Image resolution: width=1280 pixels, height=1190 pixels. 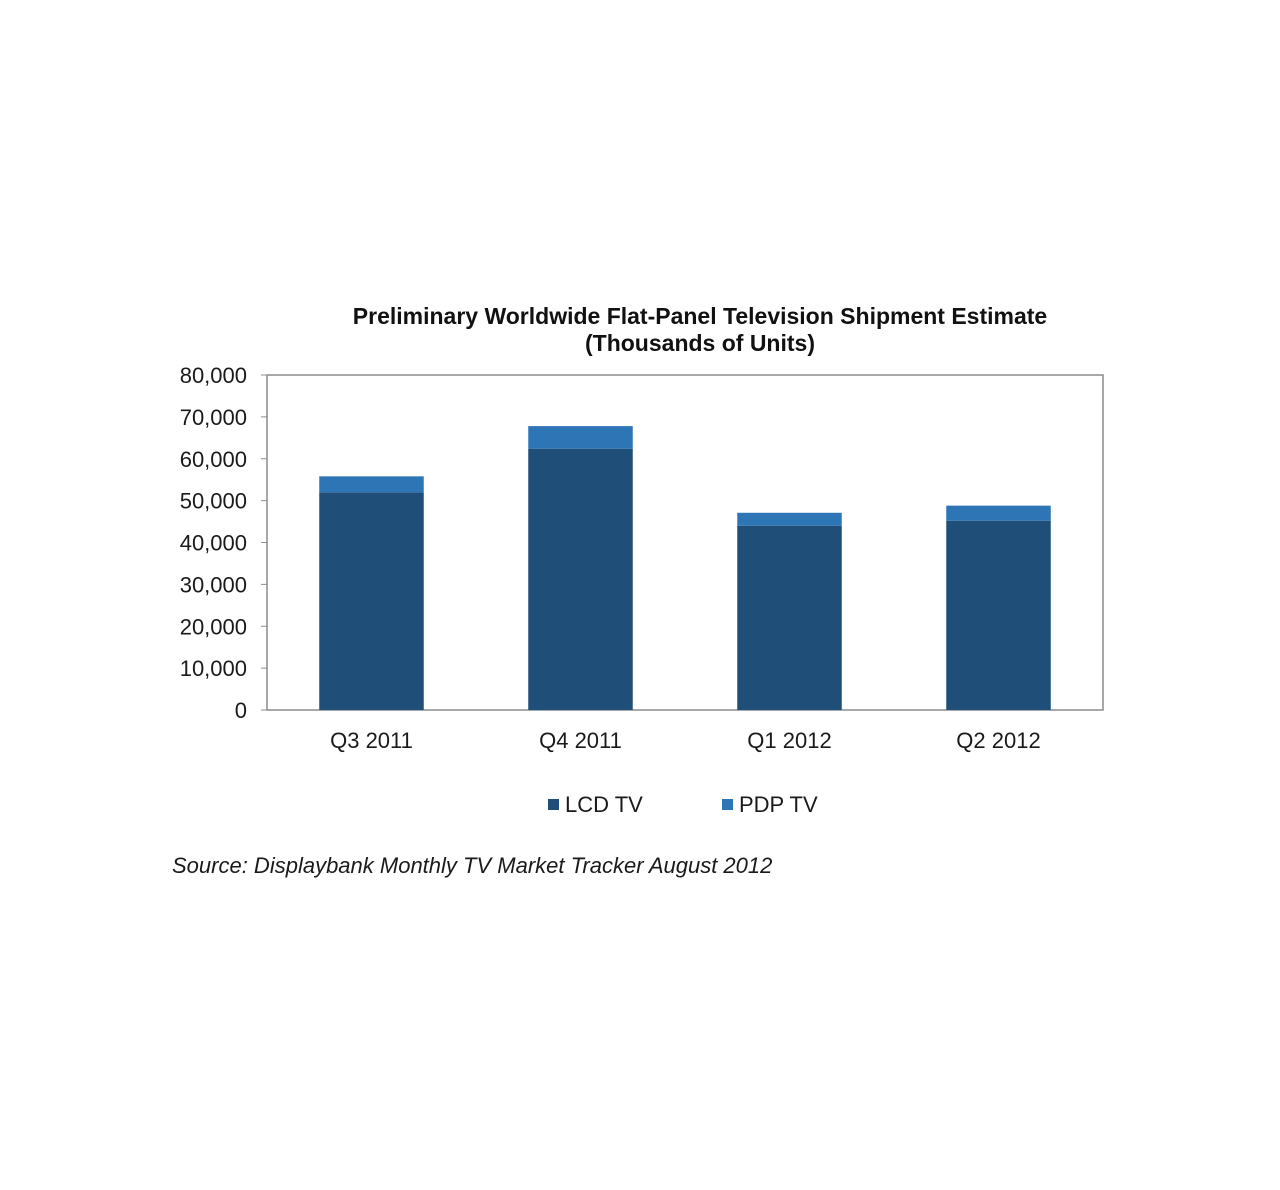 What do you see at coordinates (685, 740) in the screenshot?
I see `x-axis: Q3 2011 Q4 2011 Q1 2012 Q2 2012` at bounding box center [685, 740].